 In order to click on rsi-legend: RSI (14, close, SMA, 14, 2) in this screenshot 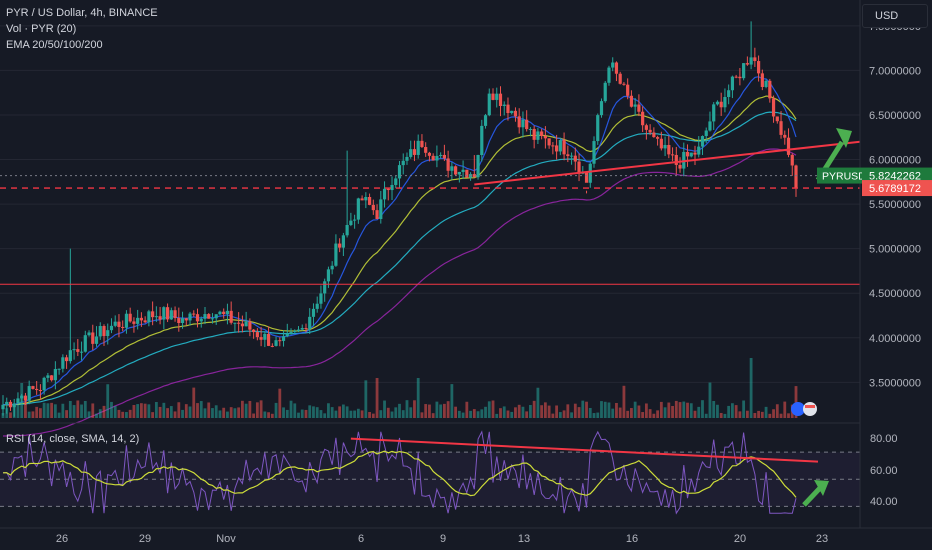, I will do `click(73, 439)`.